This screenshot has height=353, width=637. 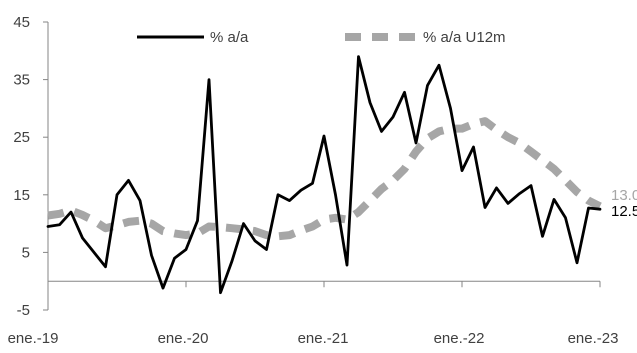 I want to click on y-tick-label: -5, so click(x=23, y=310).